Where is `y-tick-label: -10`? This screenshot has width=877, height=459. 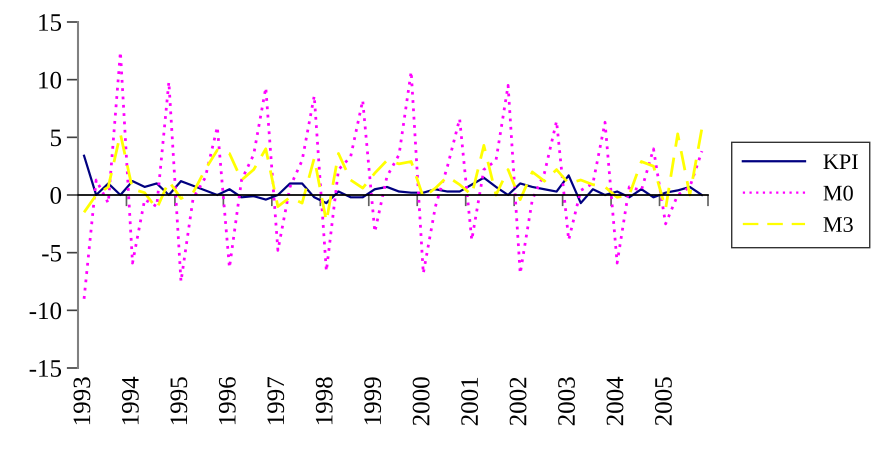 y-tick-label: -10 is located at coordinates (46, 311).